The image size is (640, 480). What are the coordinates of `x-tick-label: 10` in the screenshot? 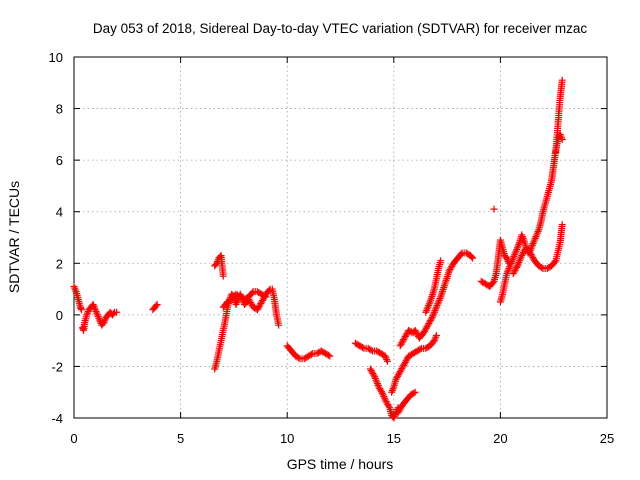 It's located at (287, 438).